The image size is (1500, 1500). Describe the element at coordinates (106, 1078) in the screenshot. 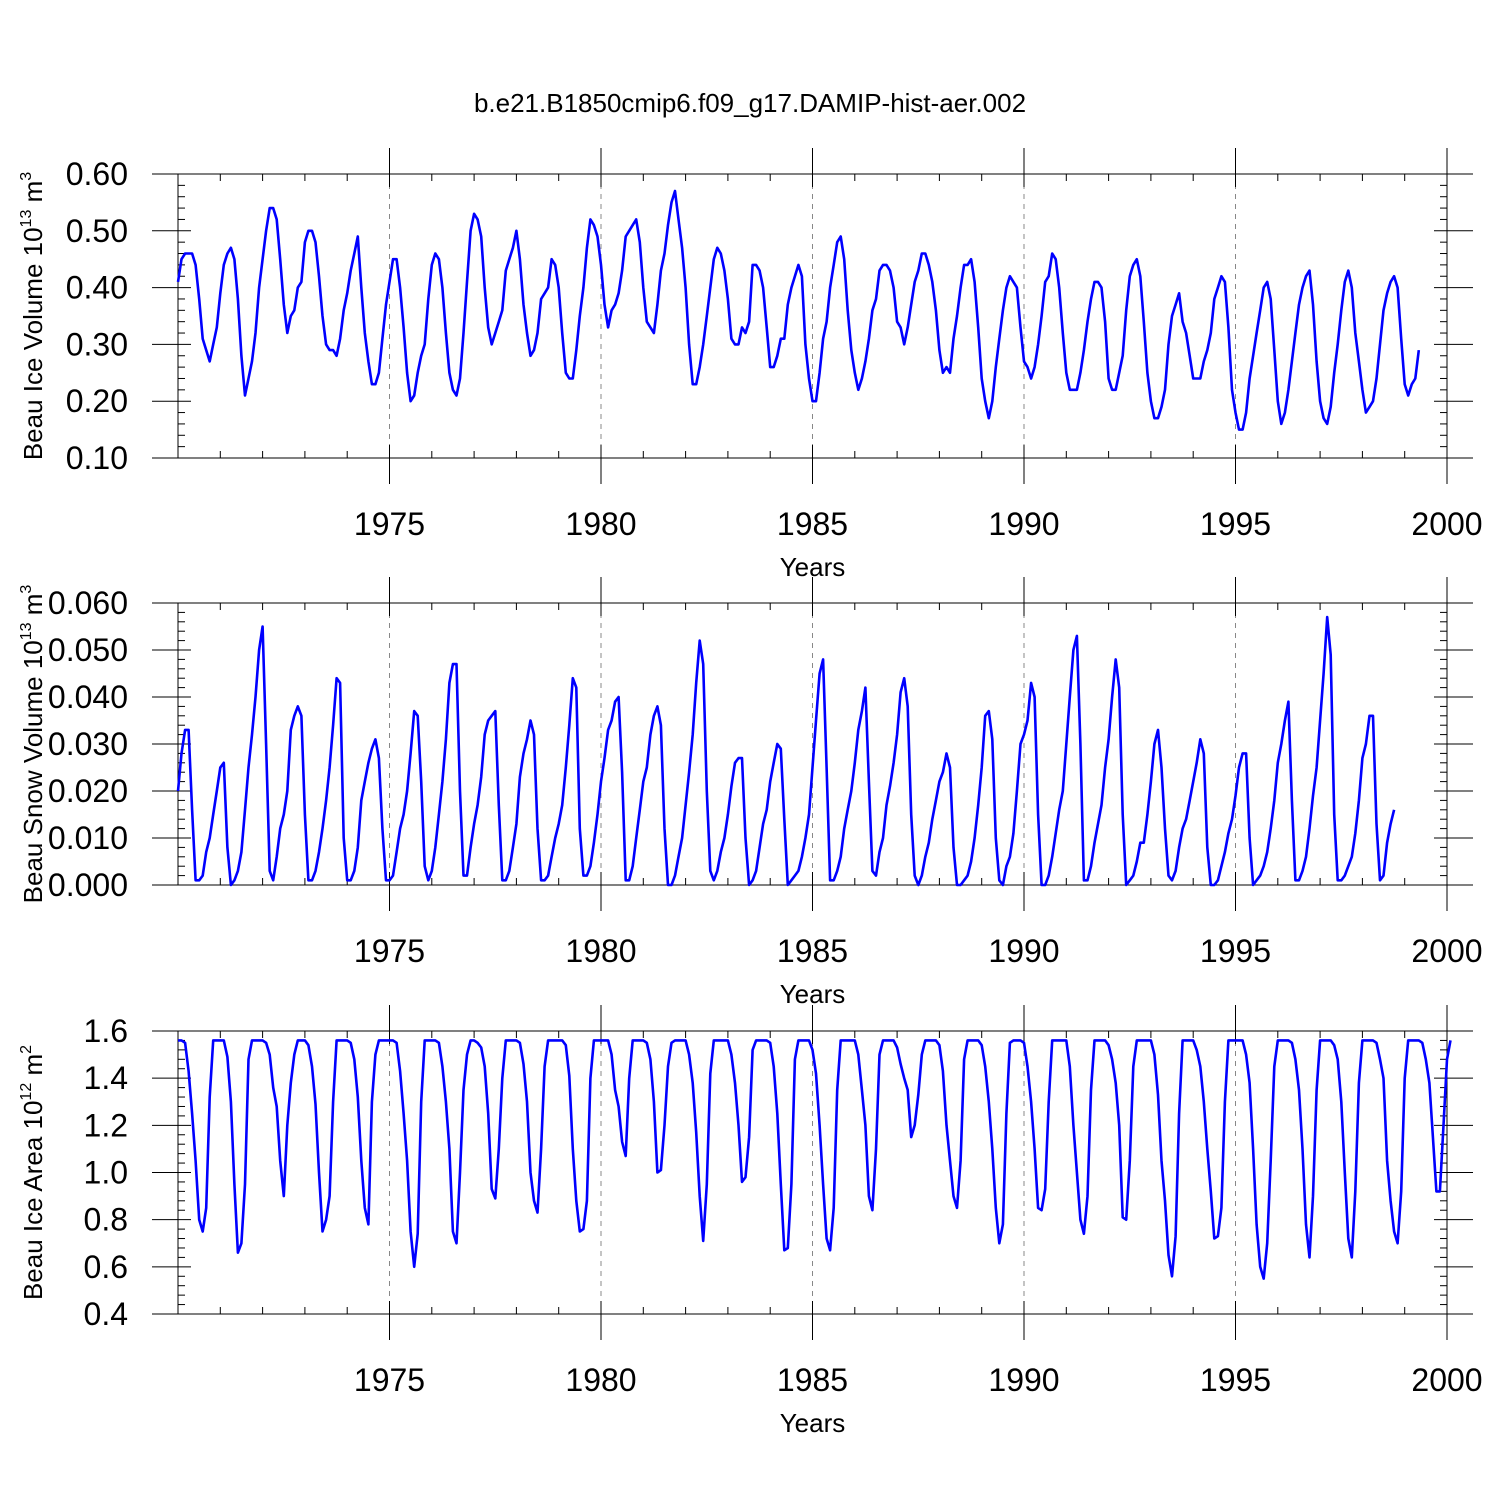

I see `y-tick-label: 1.4` at that location.